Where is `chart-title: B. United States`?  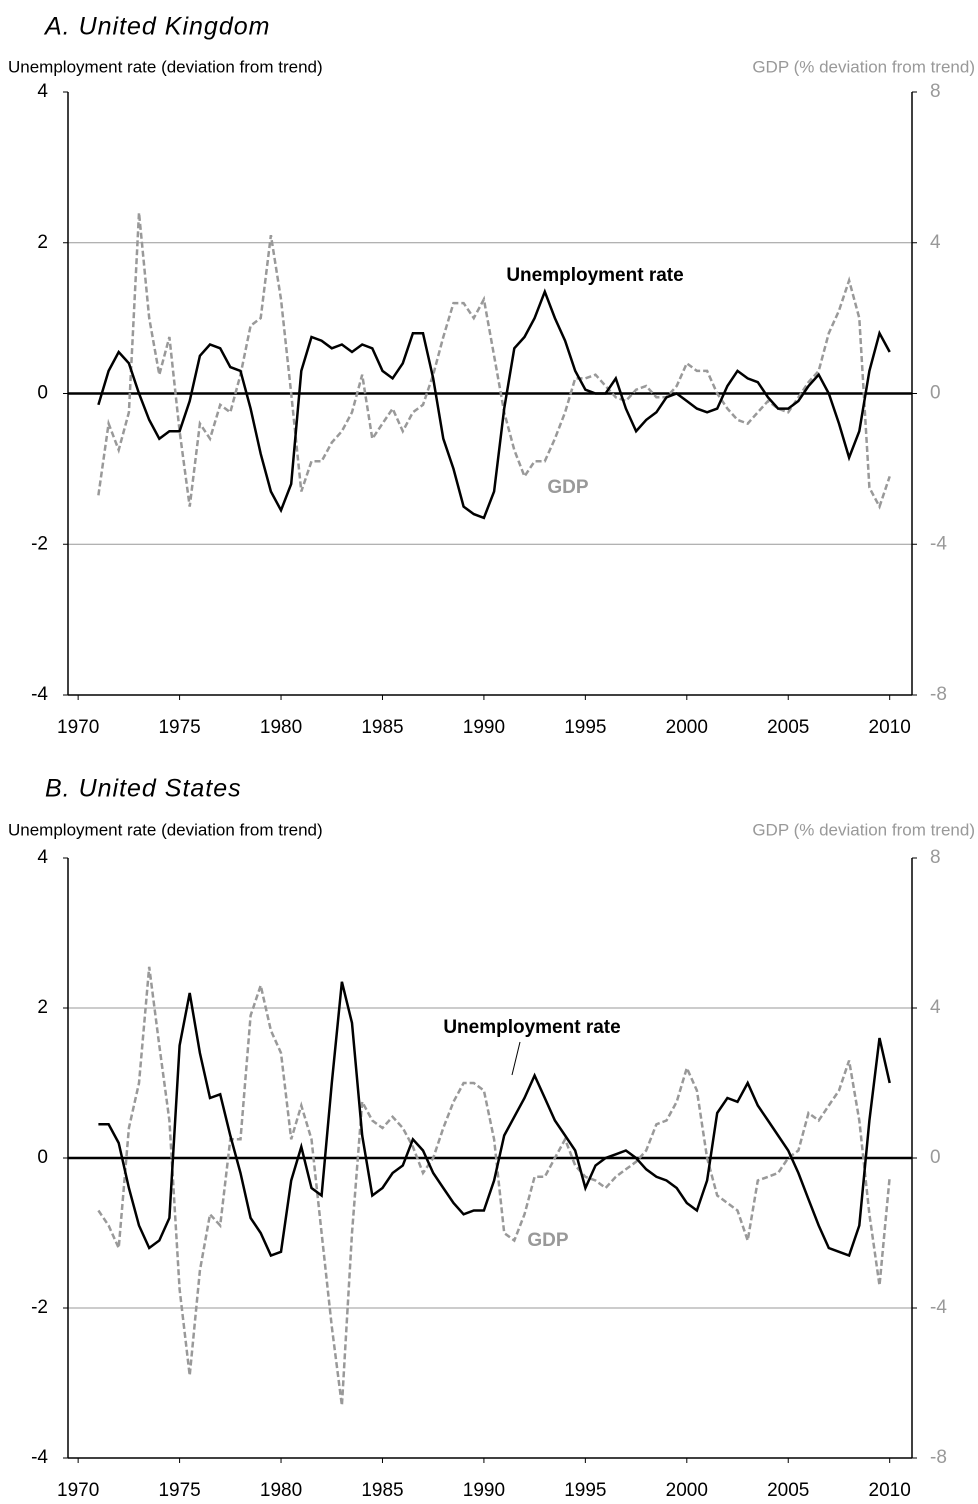 chart-title: B. United States is located at coordinates (143, 789).